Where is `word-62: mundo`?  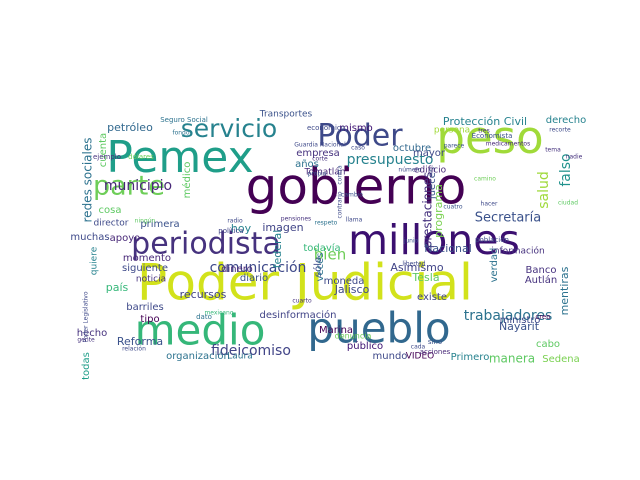
word-62: mundo is located at coordinates (390, 356).